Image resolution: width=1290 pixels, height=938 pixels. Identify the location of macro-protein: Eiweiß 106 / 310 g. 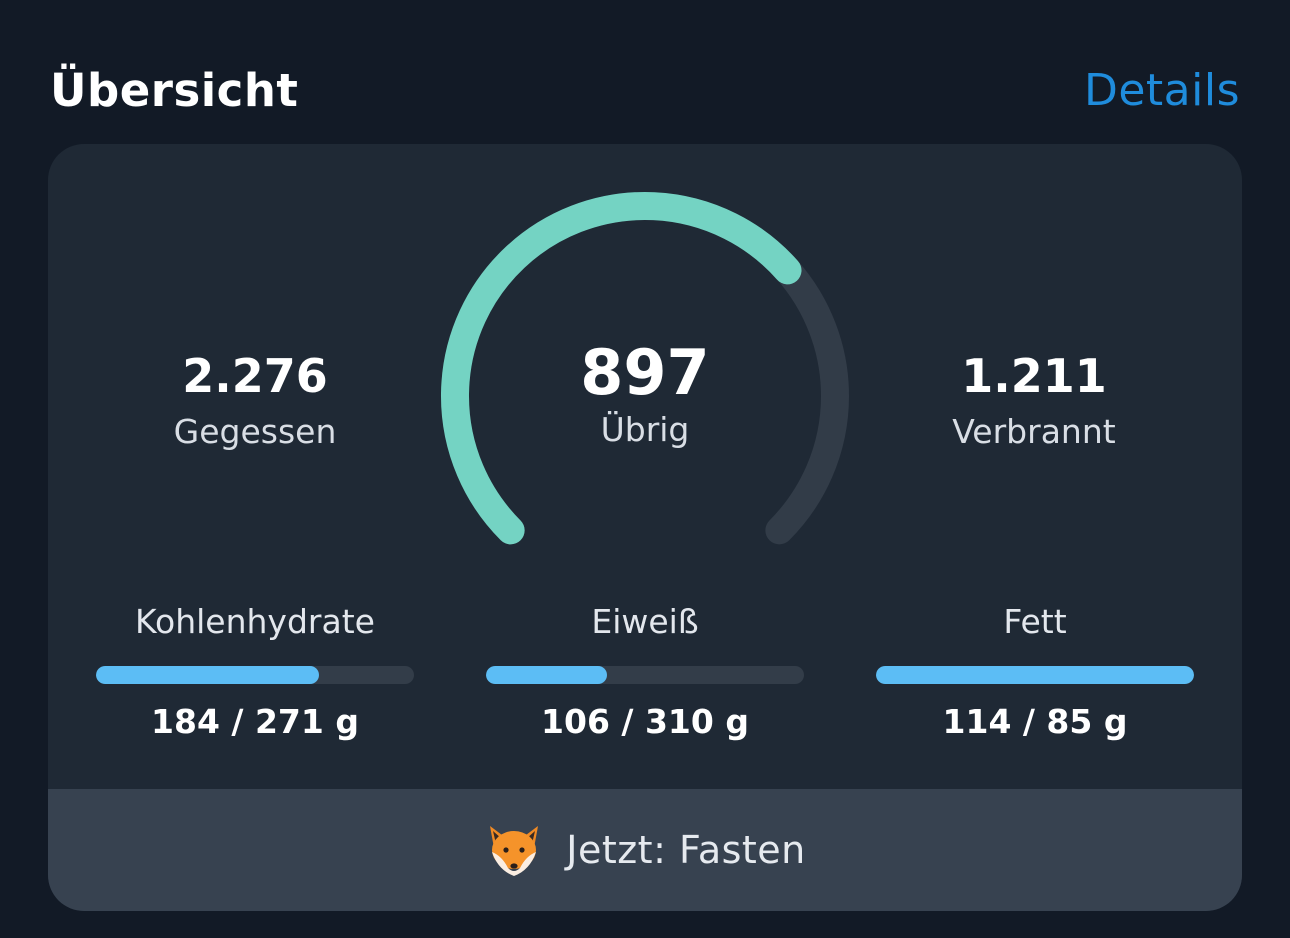
(645, 672).